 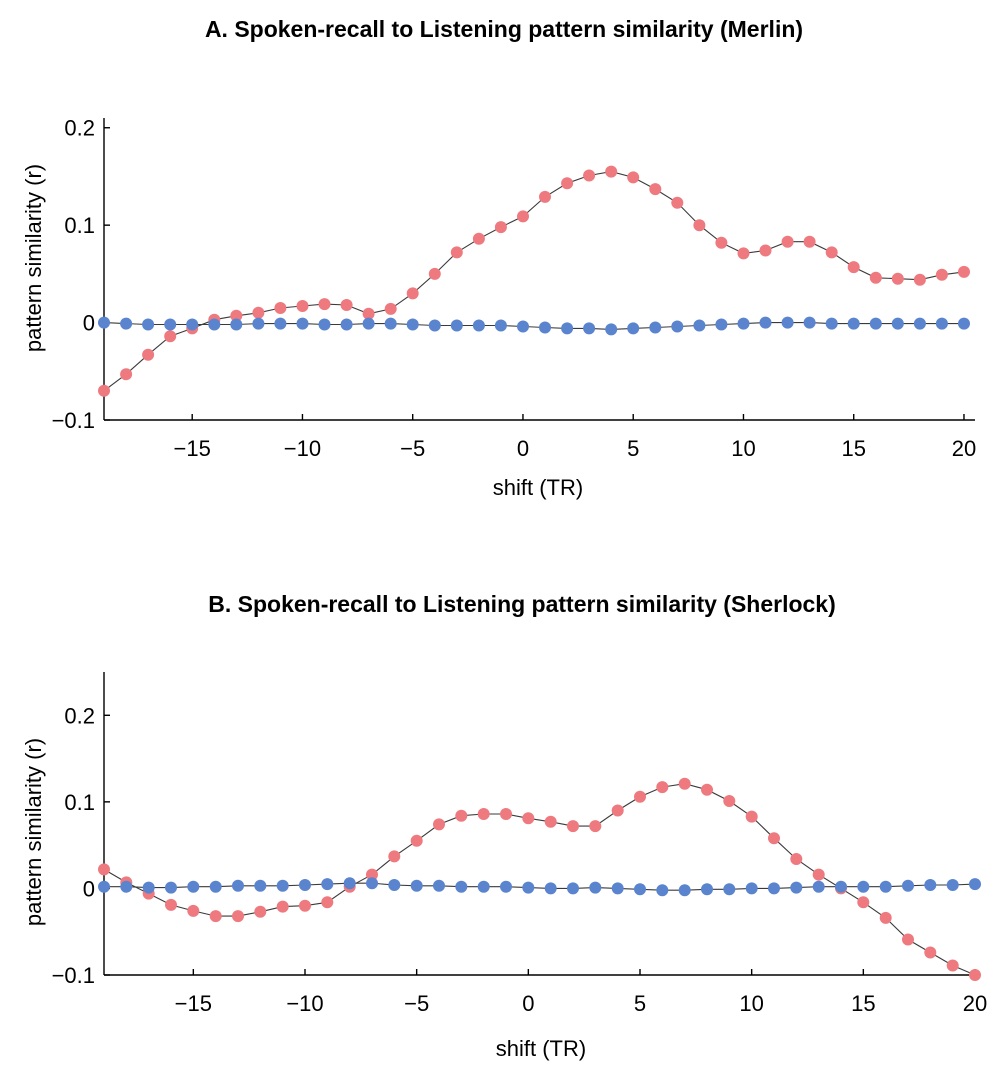 What do you see at coordinates (863, 1003) in the screenshot?
I see `panel-b-x-tick-label: 15` at bounding box center [863, 1003].